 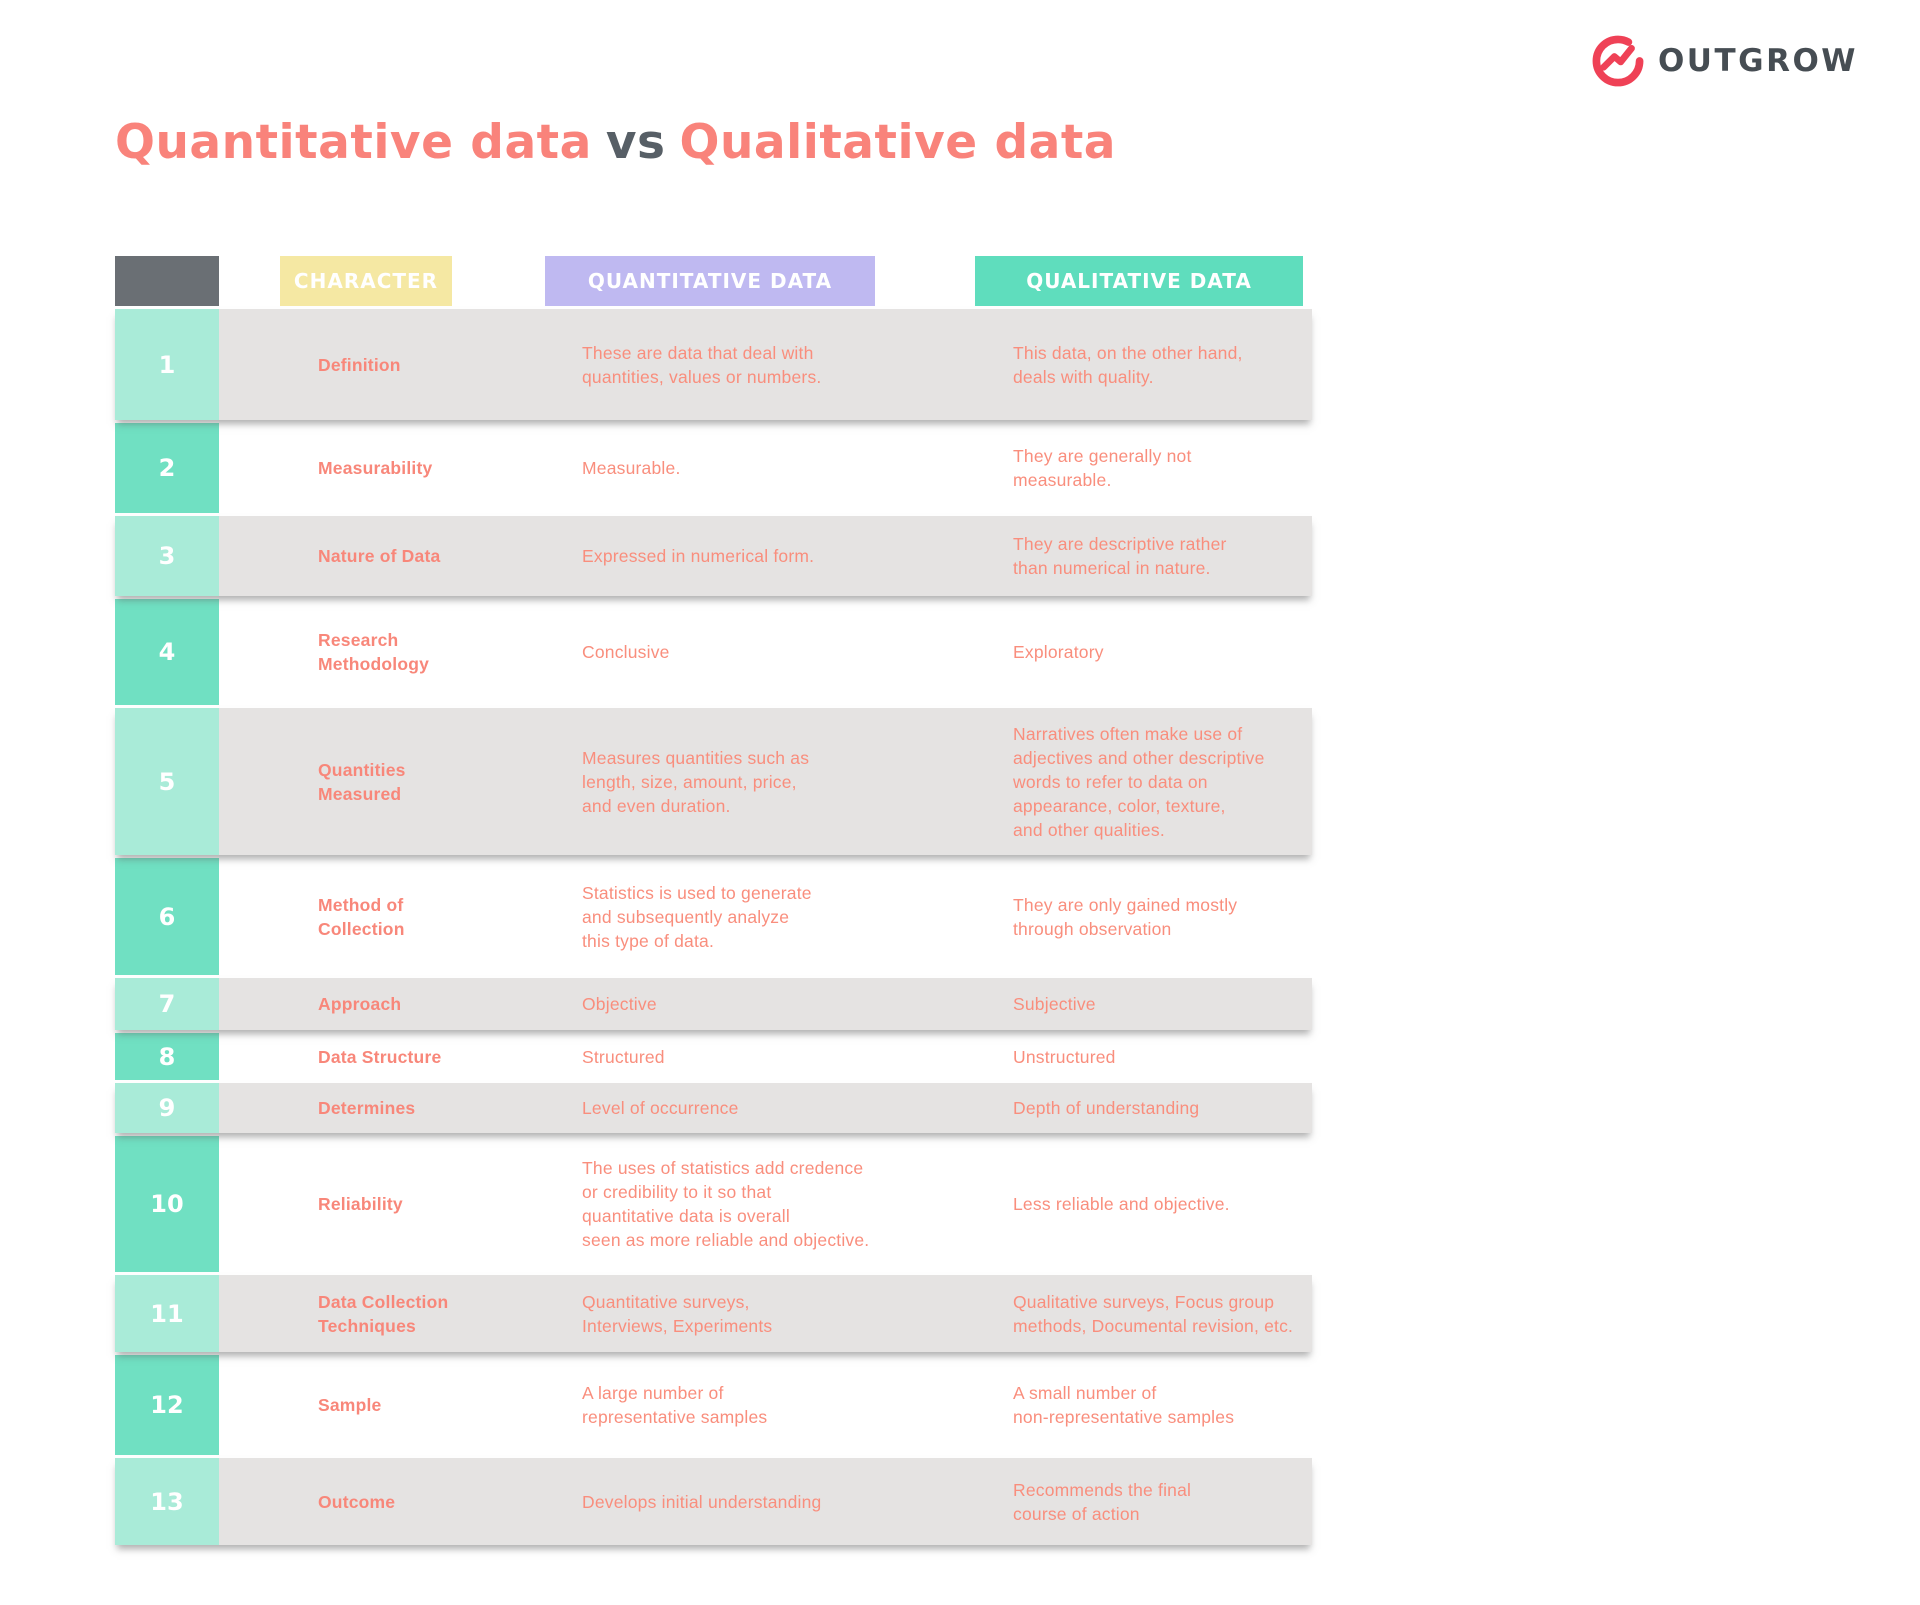 I want to click on page-title: Quantitative data vs Qualitative data, so click(x=615, y=142).